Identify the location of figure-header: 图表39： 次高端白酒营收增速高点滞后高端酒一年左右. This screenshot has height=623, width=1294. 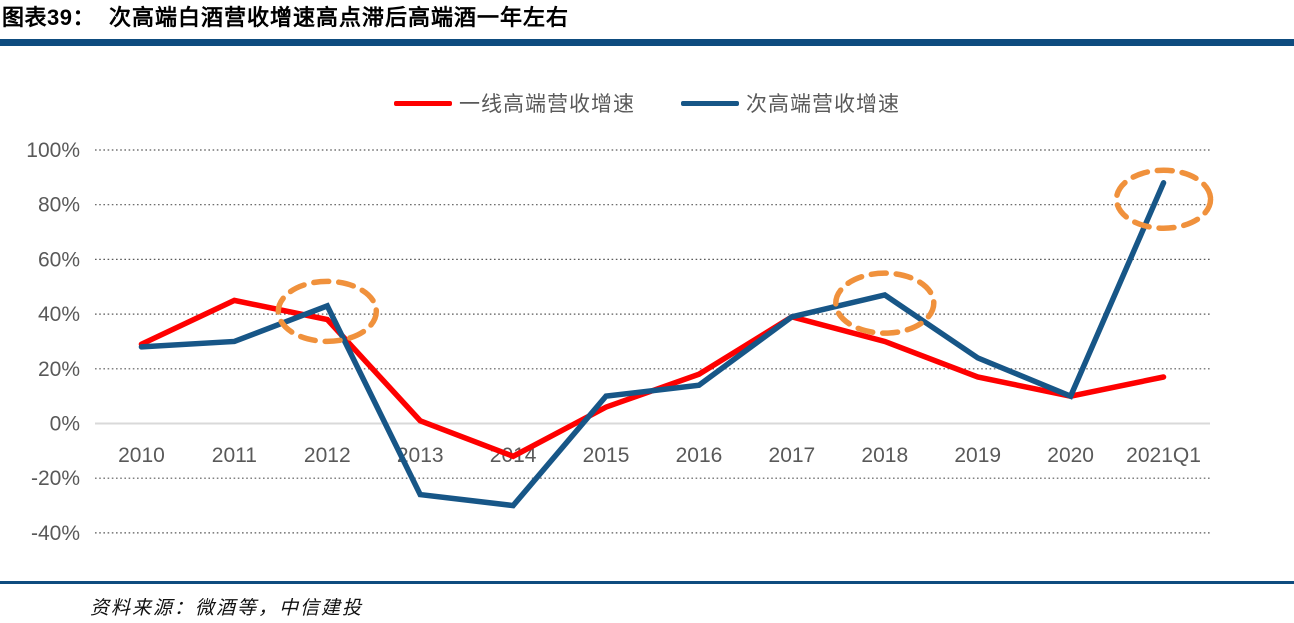
(285, 18).